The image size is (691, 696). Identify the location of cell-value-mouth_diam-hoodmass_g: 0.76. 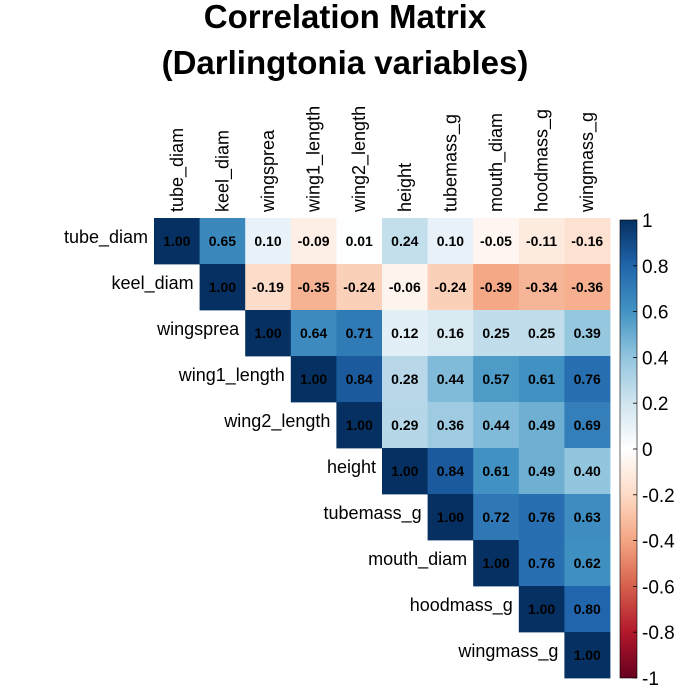
(541, 563).